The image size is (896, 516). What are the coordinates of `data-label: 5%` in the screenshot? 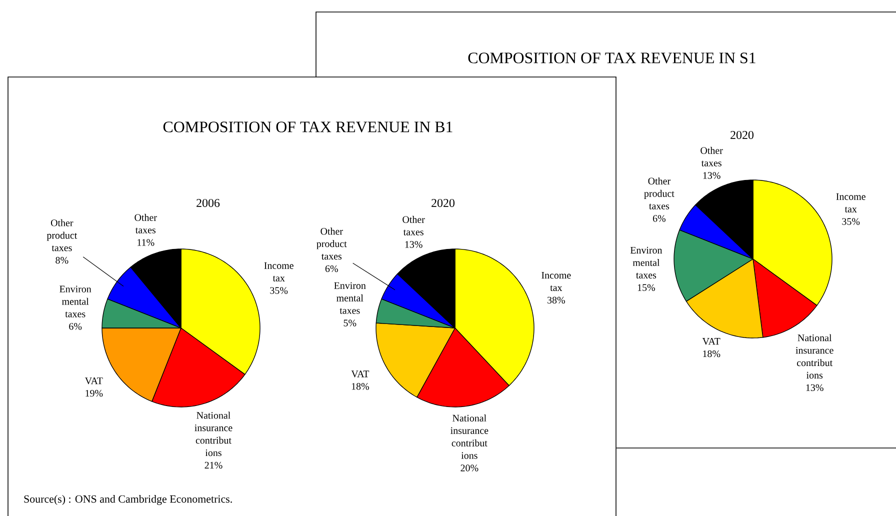 It's located at (350, 323).